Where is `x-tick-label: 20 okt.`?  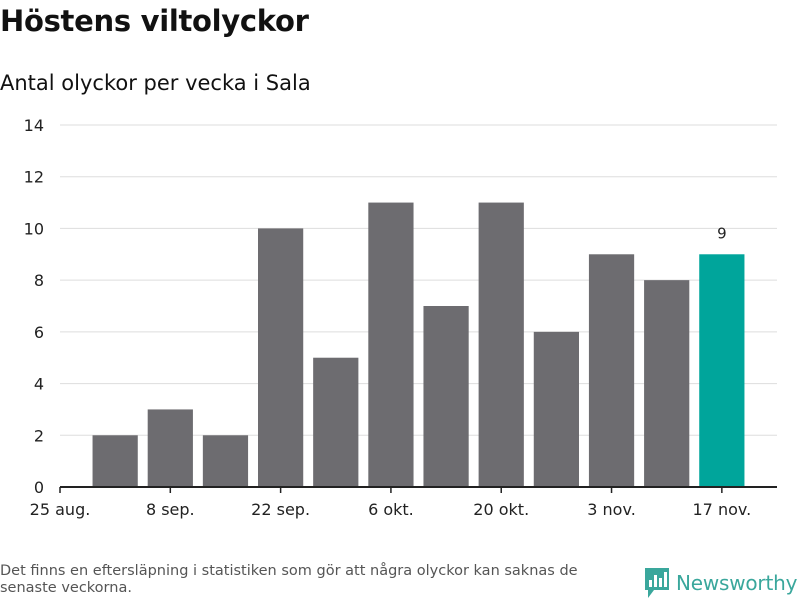 x-tick-label: 20 okt. is located at coordinates (501, 509).